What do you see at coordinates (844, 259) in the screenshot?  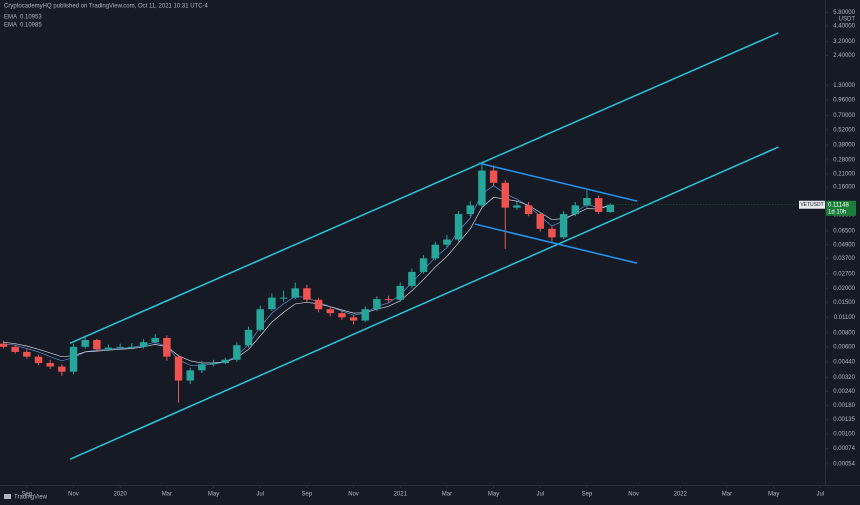 I see `y-tick-label: 0.03700` at bounding box center [844, 259].